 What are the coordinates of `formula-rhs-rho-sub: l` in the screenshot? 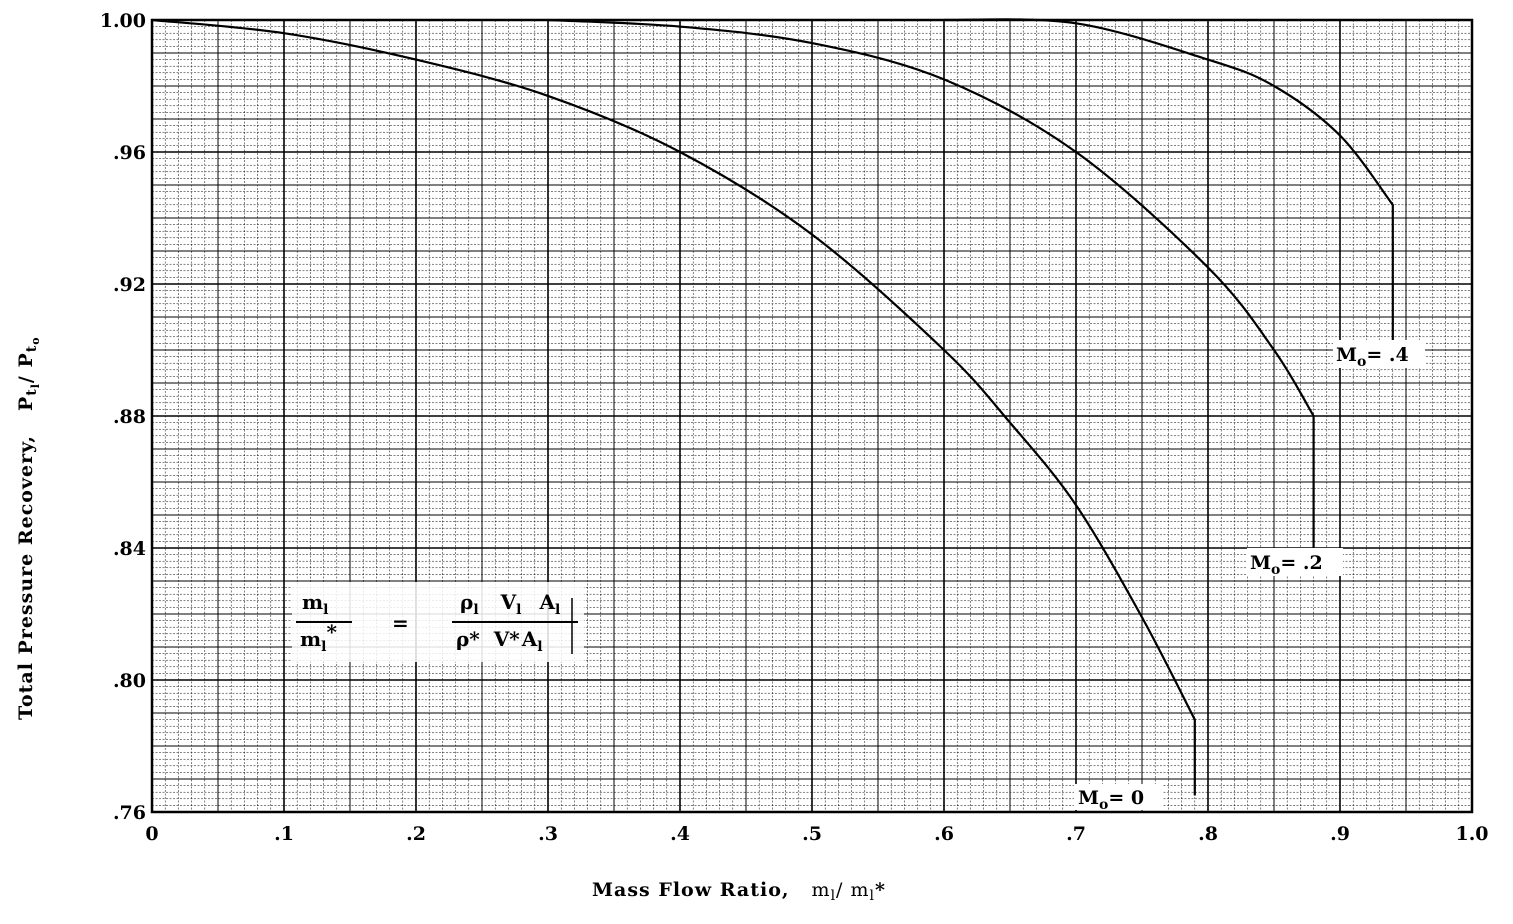 It's located at (475, 610).